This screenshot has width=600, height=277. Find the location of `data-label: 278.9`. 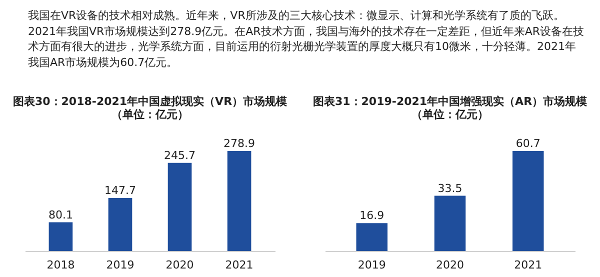

data-label: 278.9 is located at coordinates (240, 143).